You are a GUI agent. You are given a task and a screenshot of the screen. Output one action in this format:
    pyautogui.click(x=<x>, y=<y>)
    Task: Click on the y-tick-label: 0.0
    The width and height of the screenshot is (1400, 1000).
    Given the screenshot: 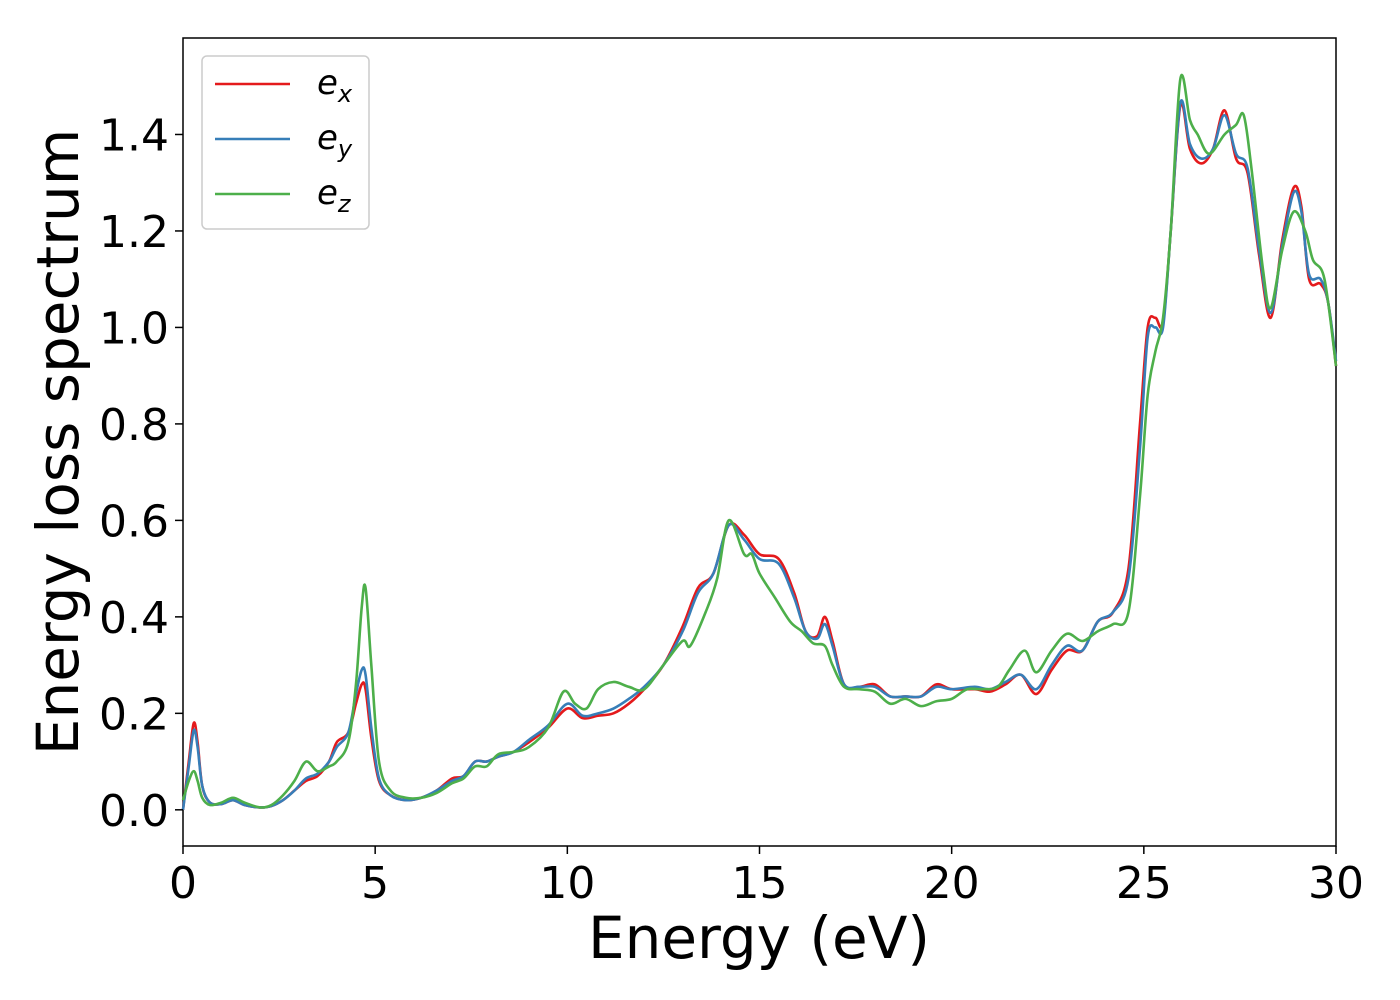 What is the action you would take?
    pyautogui.click(x=134, y=811)
    